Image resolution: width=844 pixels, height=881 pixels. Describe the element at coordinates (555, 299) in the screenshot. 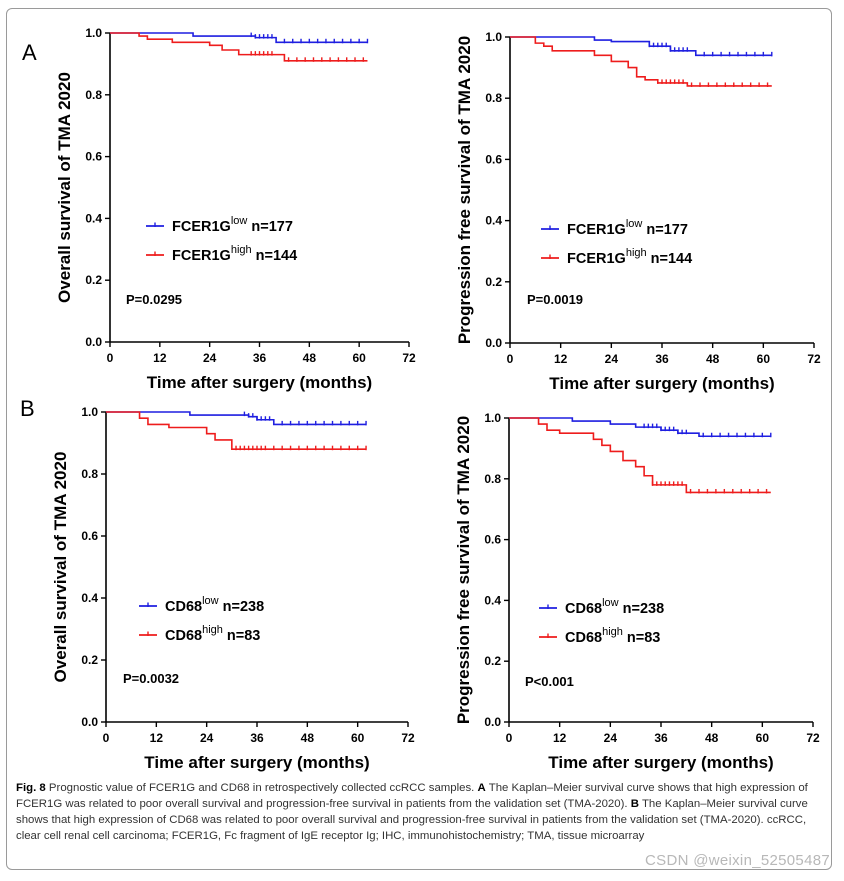

I see `p-value-label: P=0.0019` at that location.